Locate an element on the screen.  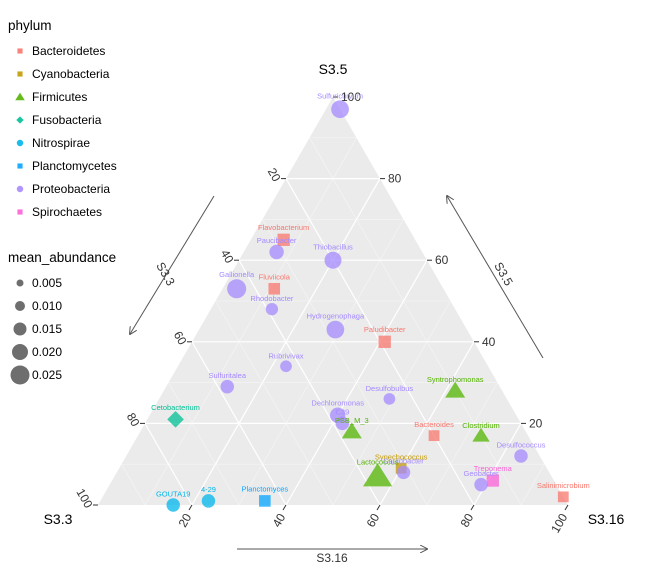
axis-arrow-label-left: S3.3 is located at coordinates (165, 274).